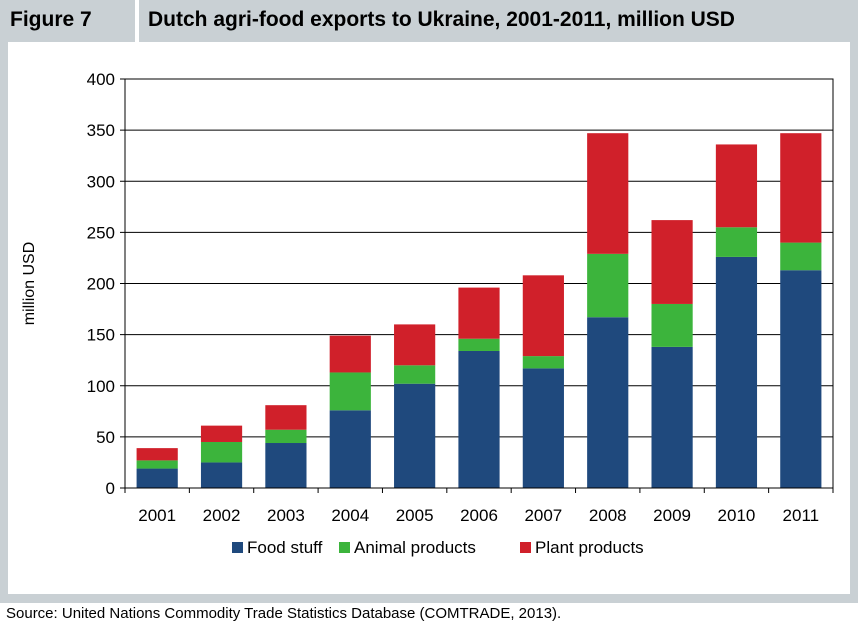  What do you see at coordinates (672, 515) in the screenshot?
I see `x-tick-label: 2009` at bounding box center [672, 515].